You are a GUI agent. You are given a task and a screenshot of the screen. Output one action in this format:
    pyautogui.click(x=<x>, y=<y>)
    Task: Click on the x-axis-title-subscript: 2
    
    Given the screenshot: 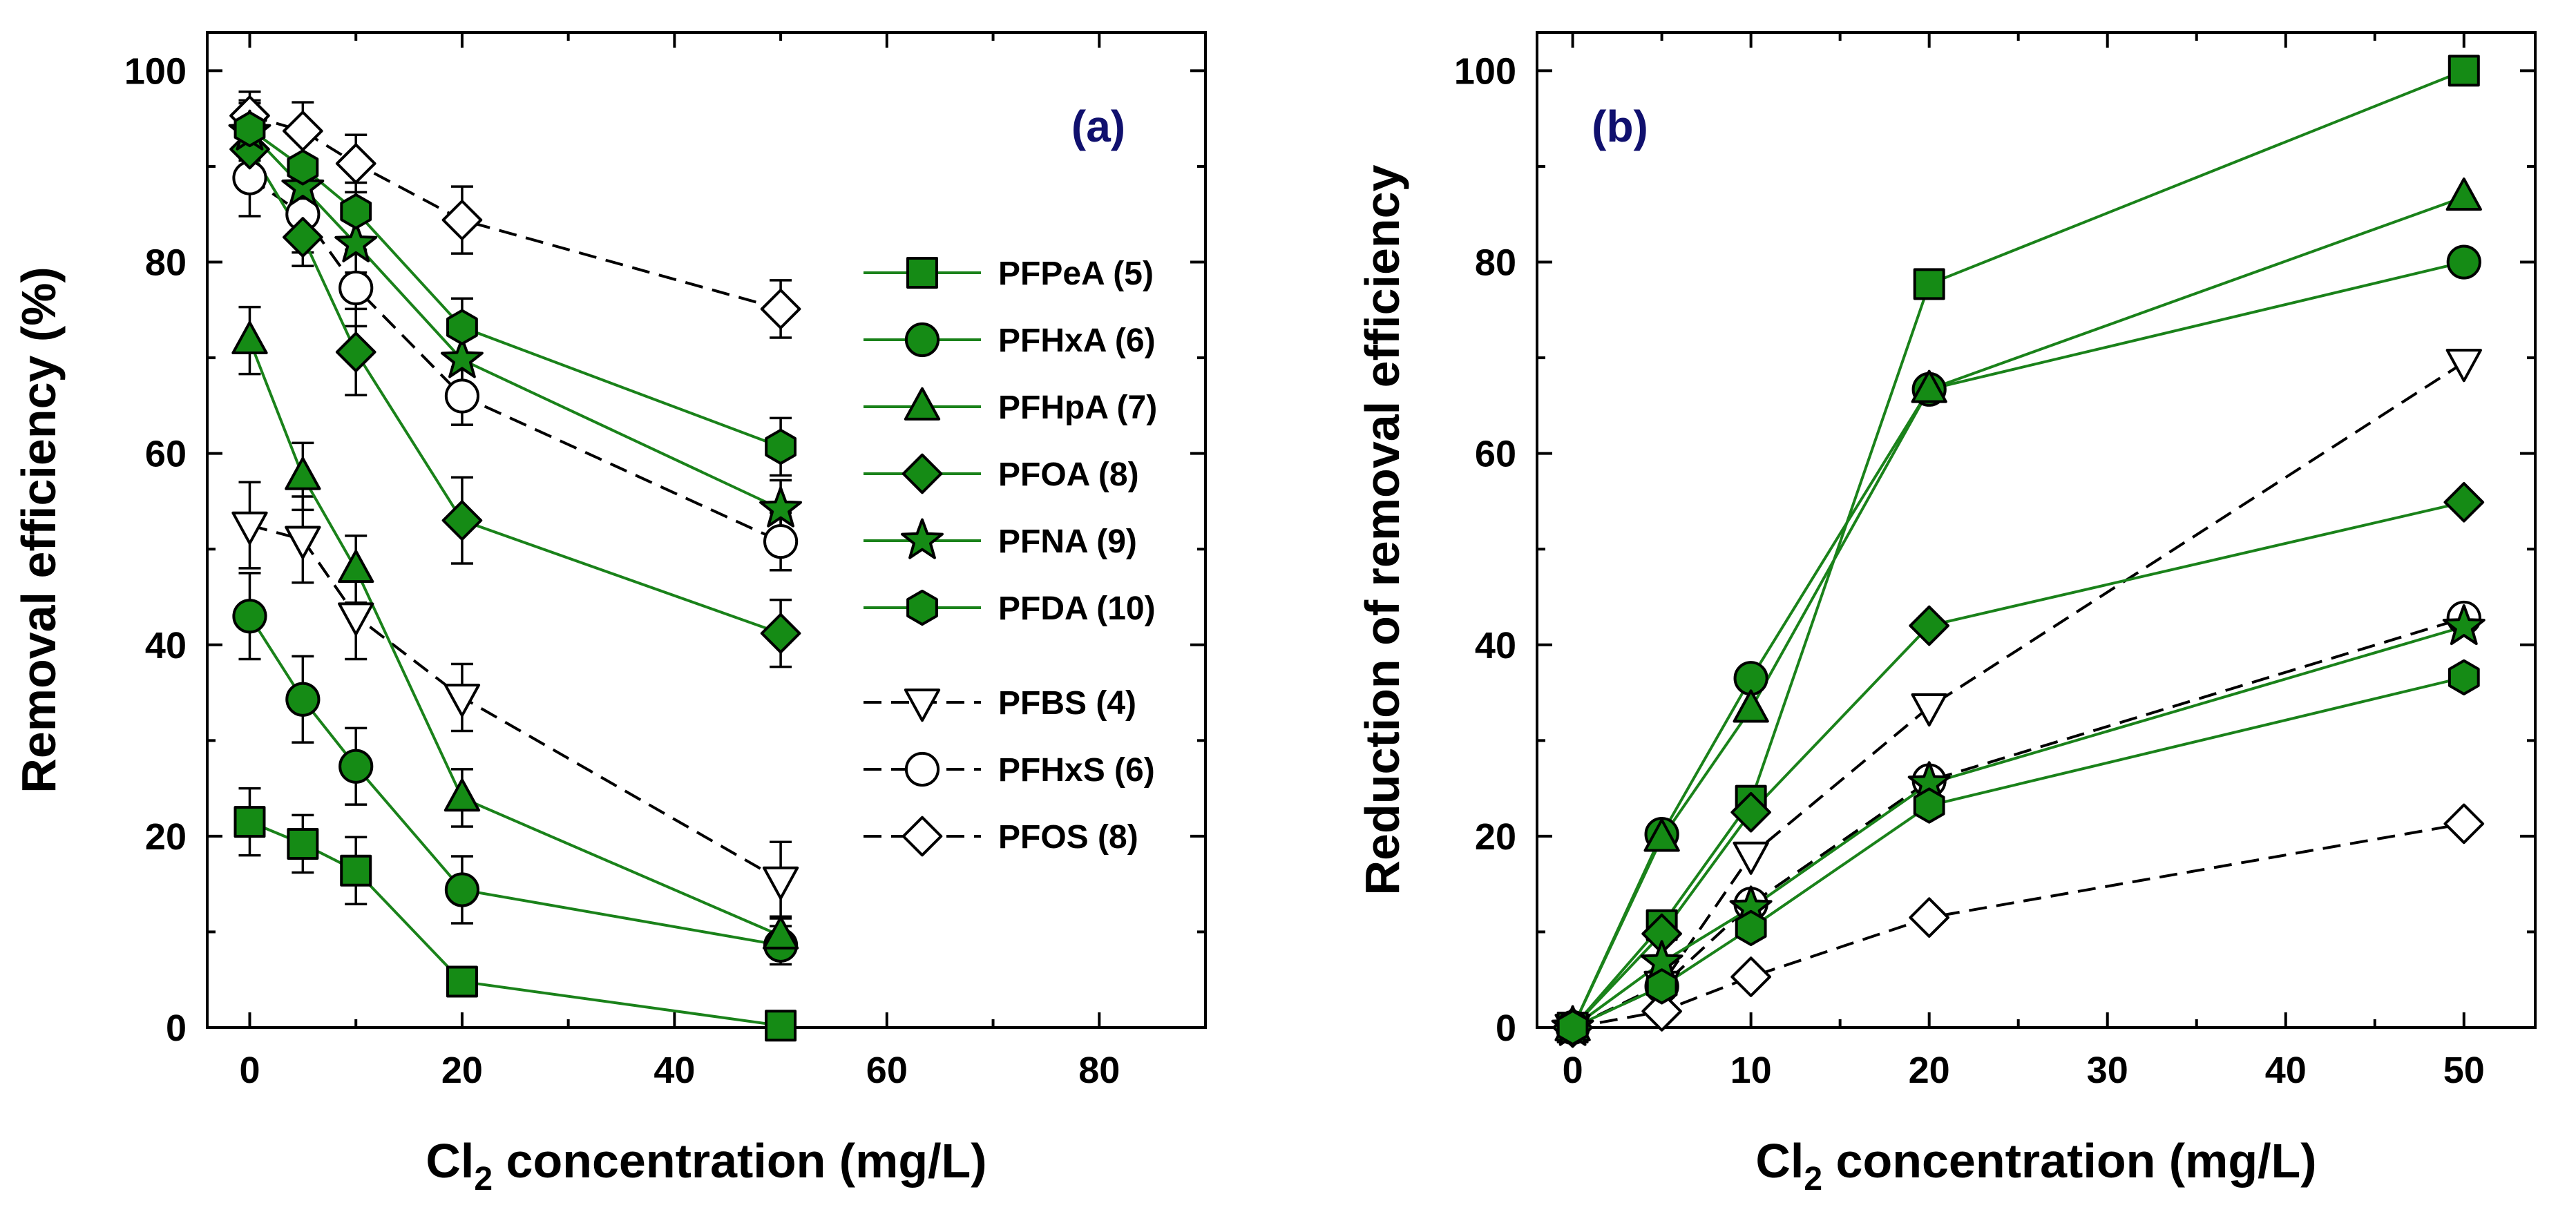 What is the action you would take?
    pyautogui.click(x=483, y=1179)
    